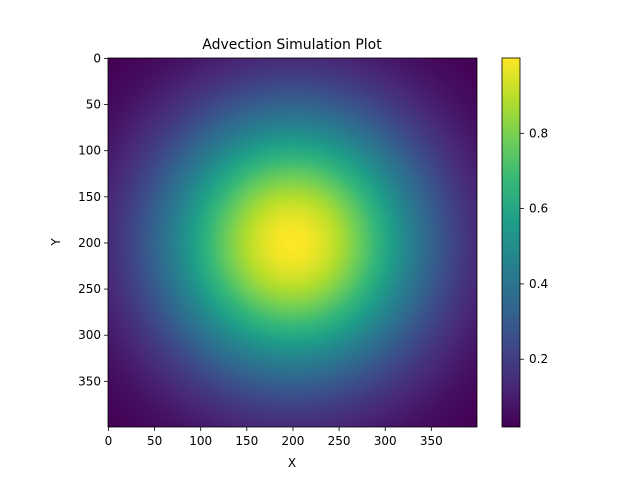 The height and width of the screenshot is (480, 640). I want to click on y-tick-label: 0, so click(97, 58).